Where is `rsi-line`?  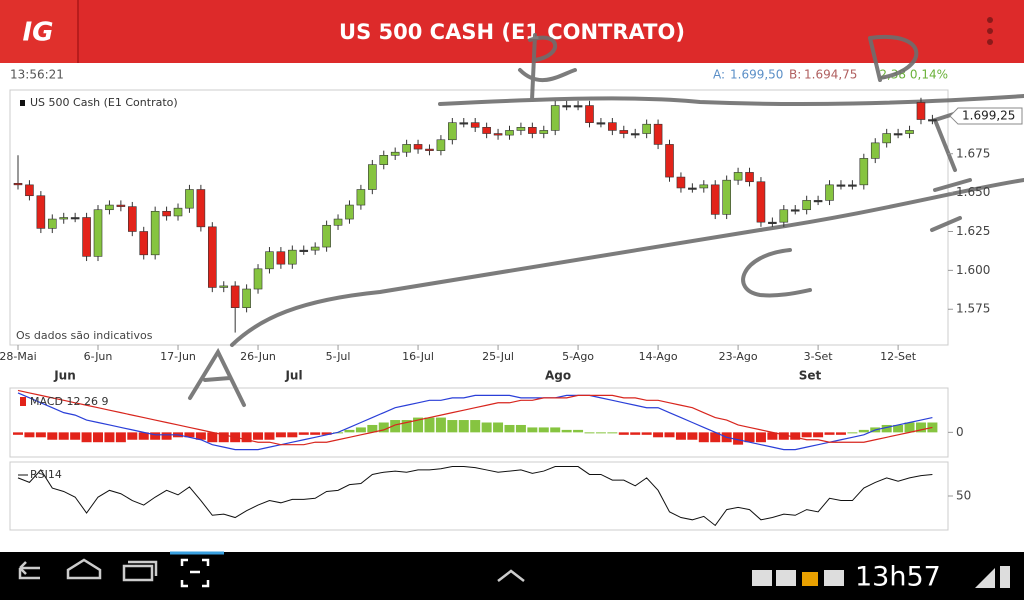 rsi-line is located at coordinates (475, 496).